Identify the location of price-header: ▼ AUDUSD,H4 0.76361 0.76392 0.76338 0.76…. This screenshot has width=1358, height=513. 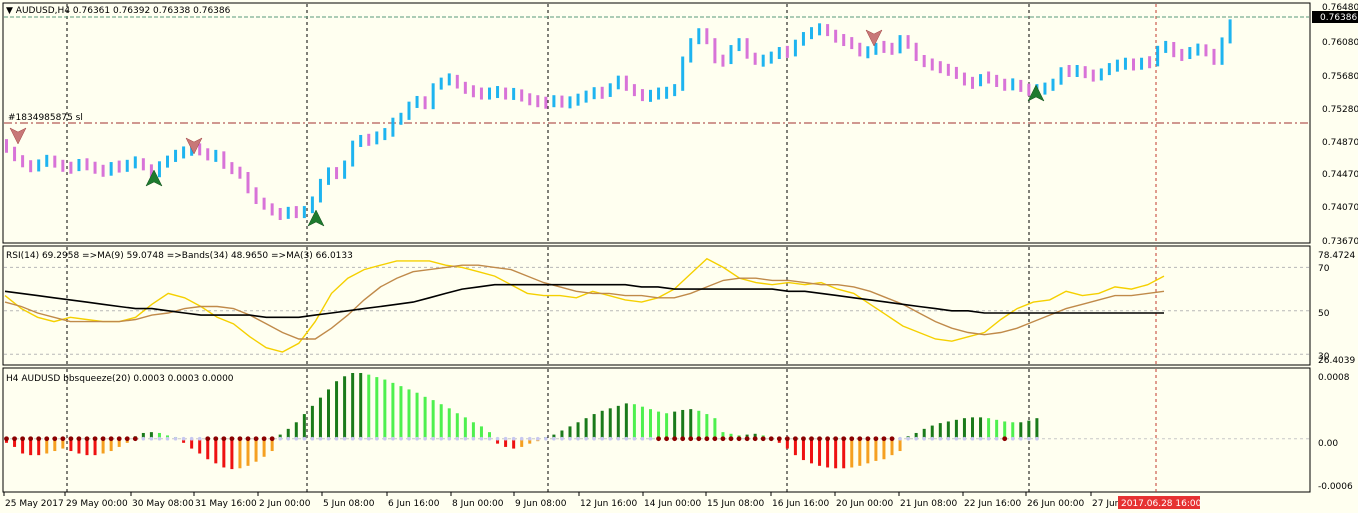
(118, 11).